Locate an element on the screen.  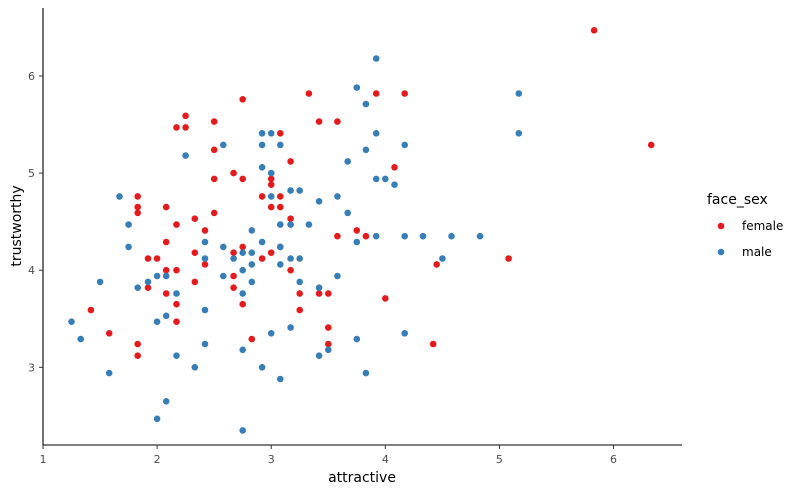
y-tick-label: 5 is located at coordinates (31, 173).